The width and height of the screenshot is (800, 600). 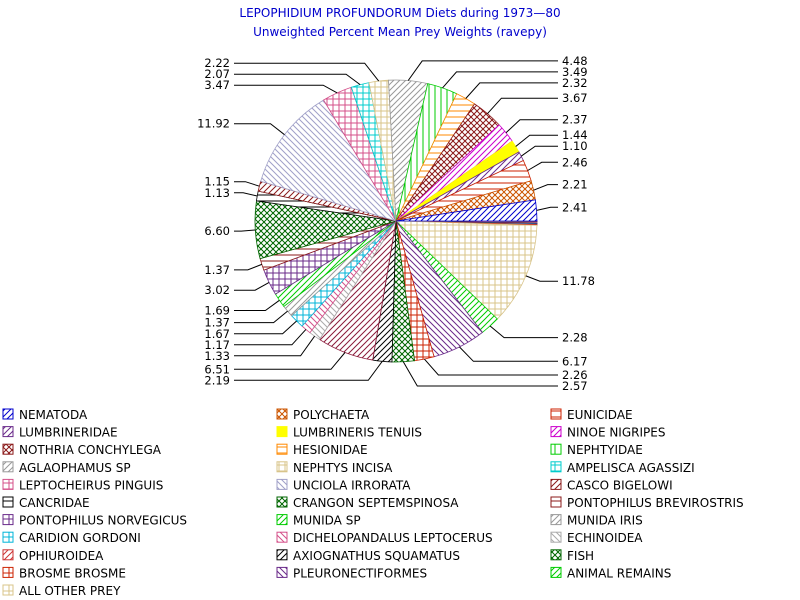 I want to click on slice-label-13: 2.26, so click(x=575, y=375).